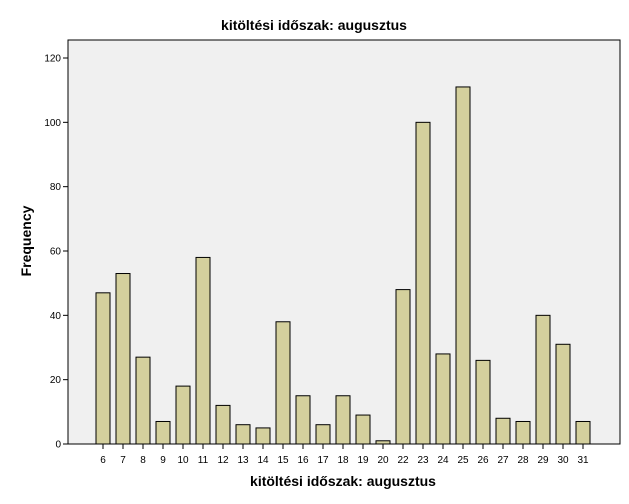 Image resolution: width=629 pixels, height=504 pixels. I want to click on x-tick-label: 20, so click(383, 460).